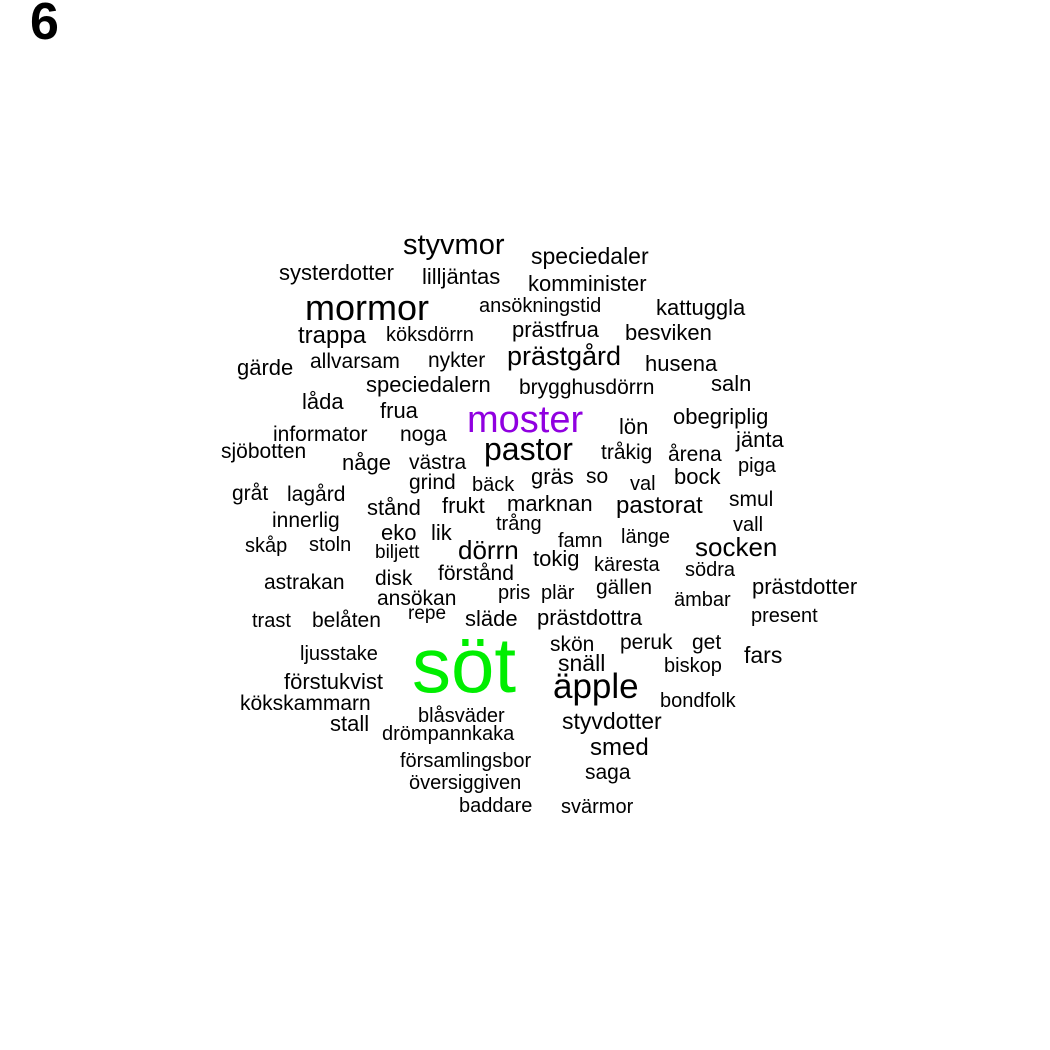  Describe the element at coordinates (265, 367) in the screenshot. I see `word-garde: gärde` at that location.